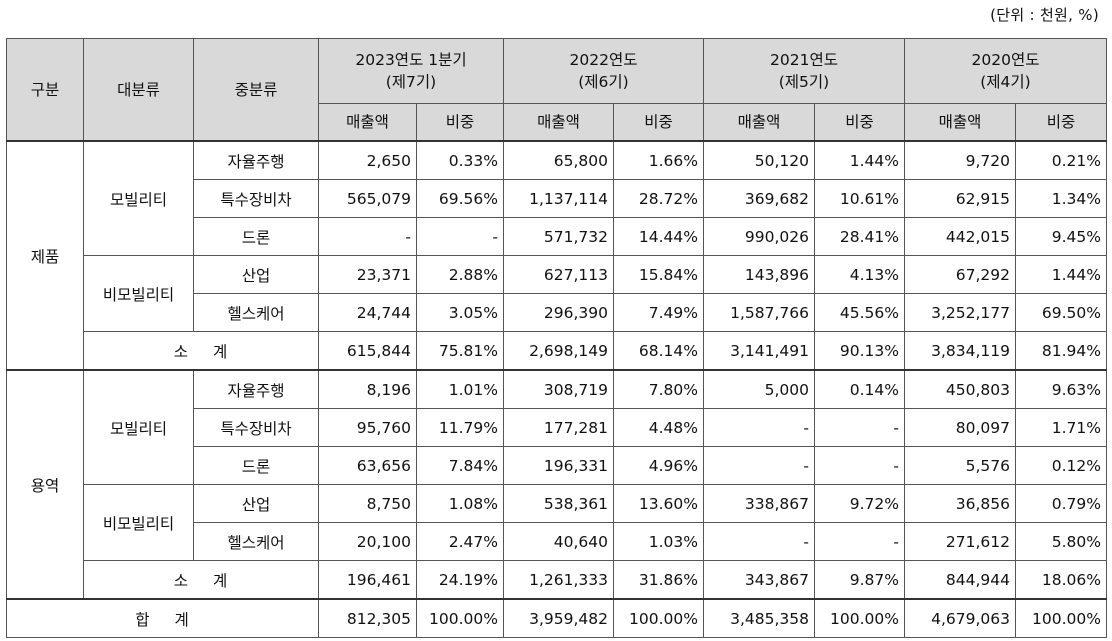 The height and width of the screenshot is (641, 1112). Describe the element at coordinates (138, 90) in the screenshot. I see `header-major: 대분류` at that location.